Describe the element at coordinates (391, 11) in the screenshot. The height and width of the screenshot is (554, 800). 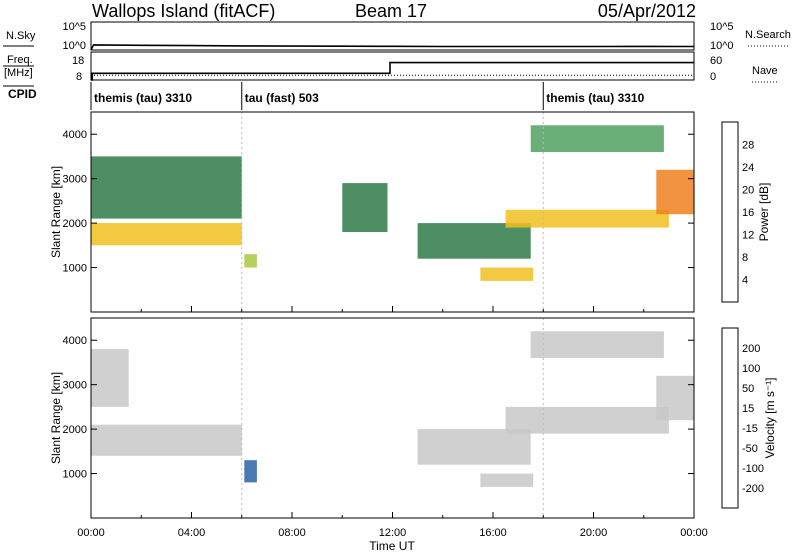
I see `beam-title: Beam 17` at that location.